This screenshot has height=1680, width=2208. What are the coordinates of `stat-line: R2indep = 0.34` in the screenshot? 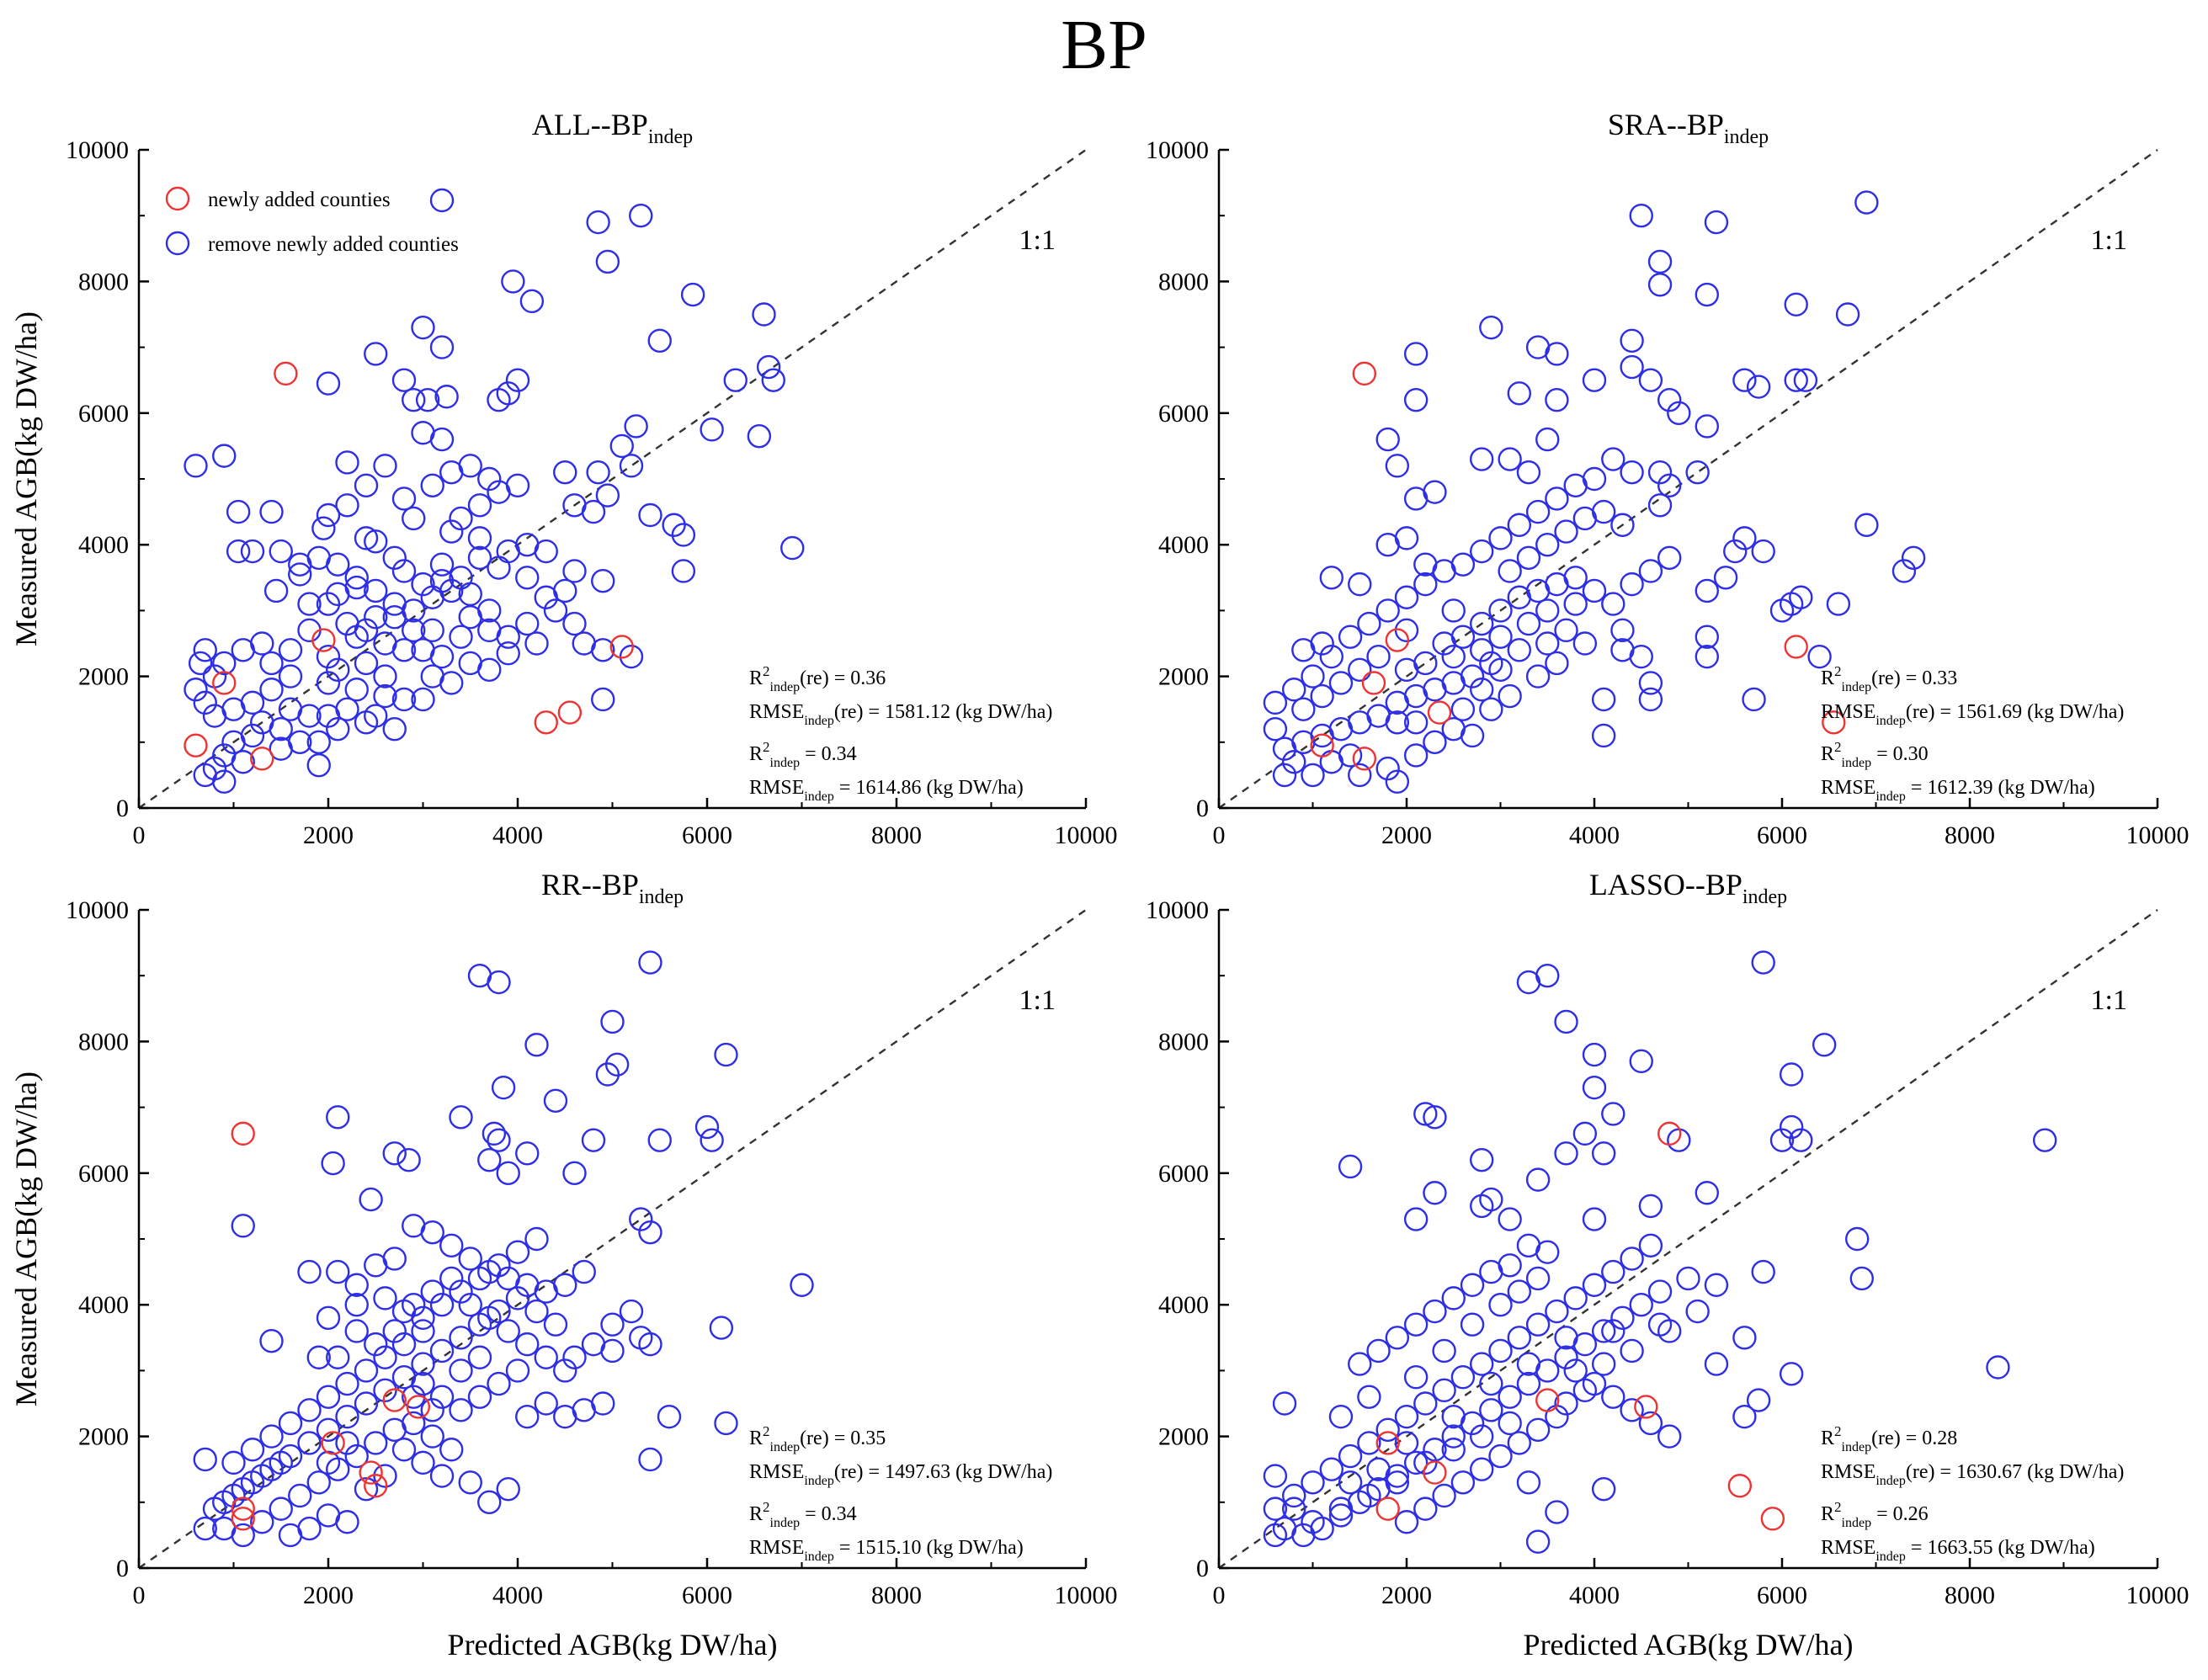 It's located at (803, 754).